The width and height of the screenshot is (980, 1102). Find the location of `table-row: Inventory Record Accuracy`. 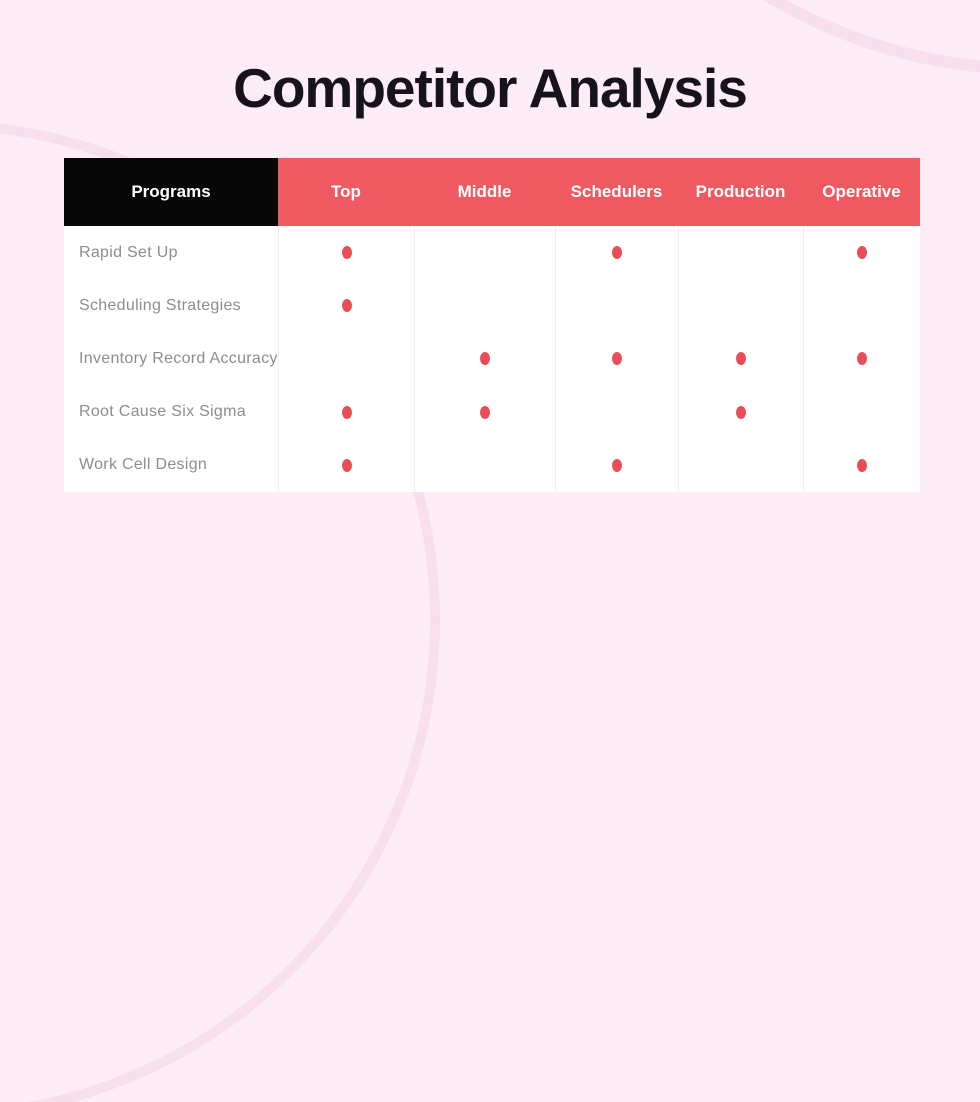

table-row: Inventory Record Accuracy is located at coordinates (492, 359).